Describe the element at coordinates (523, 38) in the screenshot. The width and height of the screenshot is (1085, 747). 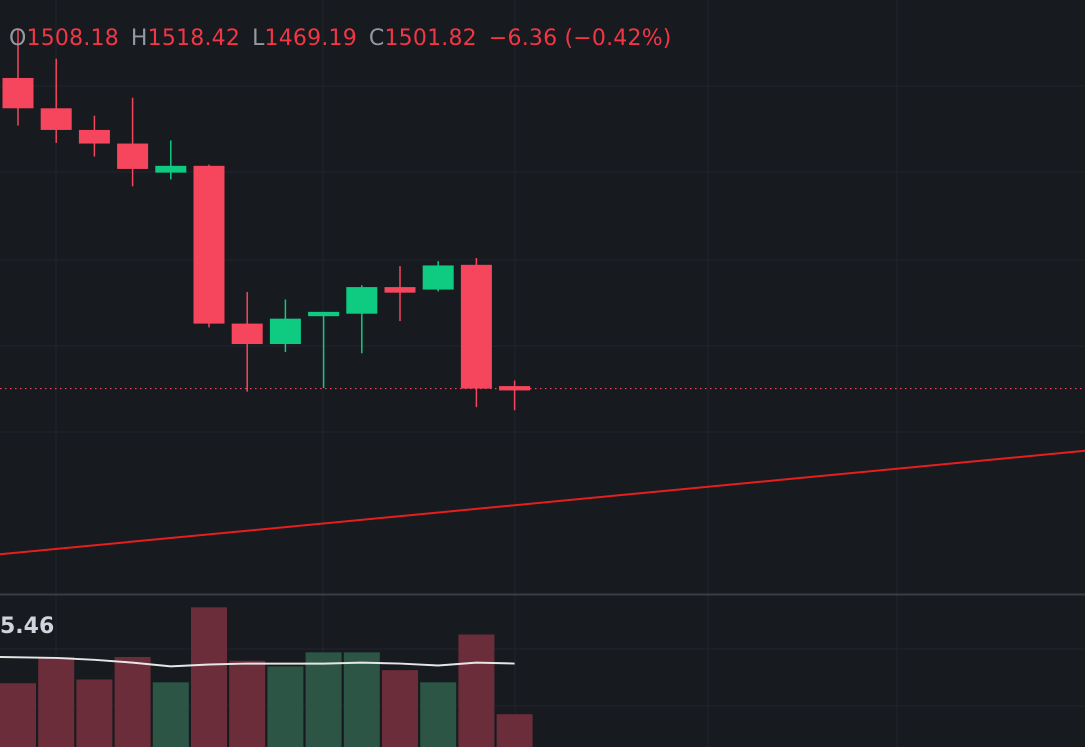
I see `change-value: −6.36` at that location.